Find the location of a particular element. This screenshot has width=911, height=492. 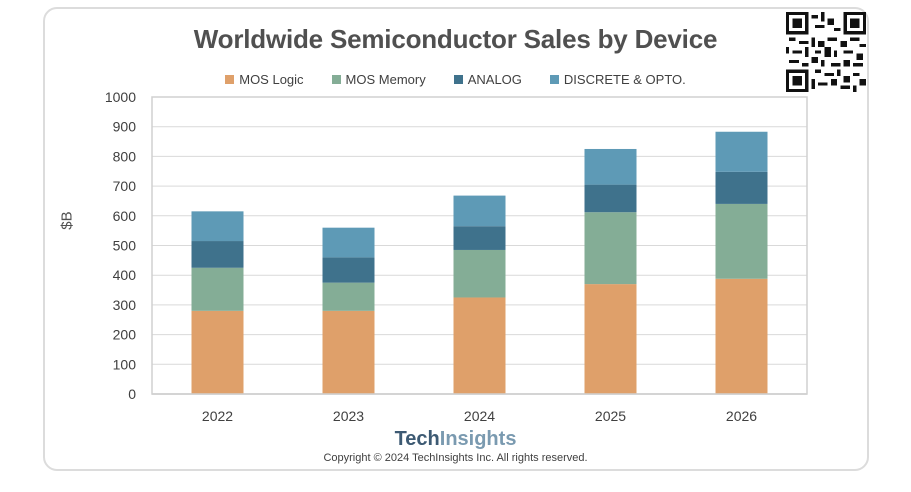

bar-2026-mos-memory is located at coordinates (741, 241).